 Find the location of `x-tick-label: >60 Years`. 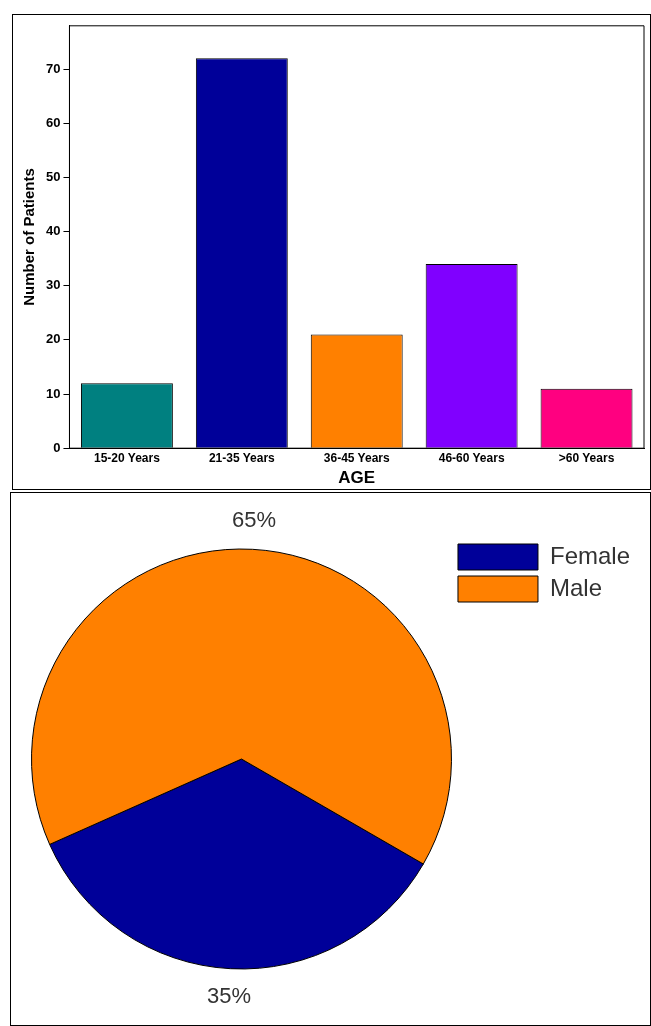

x-tick-label: >60 Years is located at coordinates (586, 457).